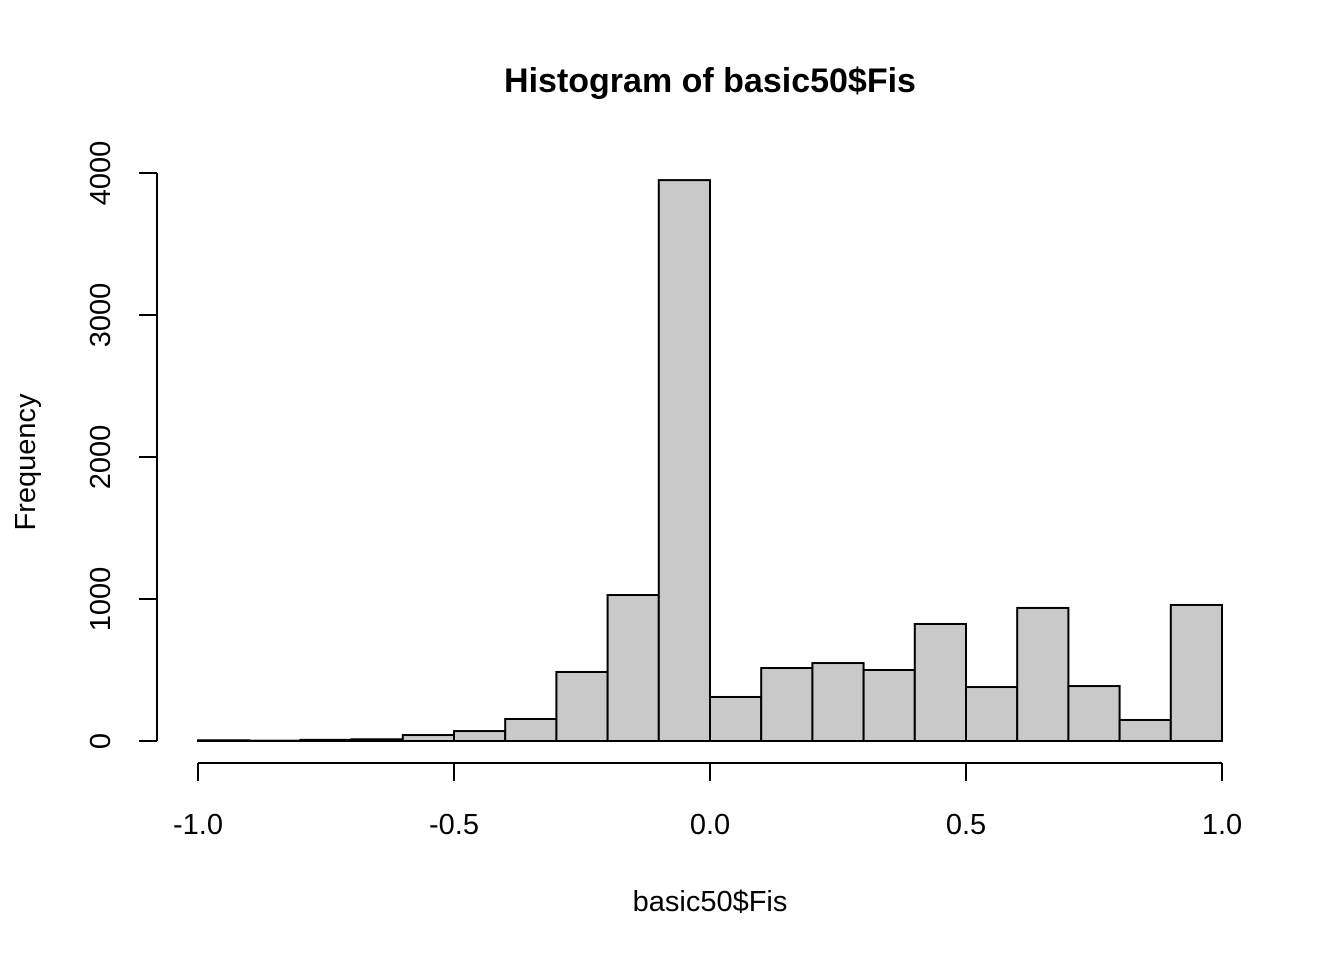 Image resolution: width=1344 pixels, height=960 pixels. I want to click on x-tick-label: -0.5, so click(454, 825).